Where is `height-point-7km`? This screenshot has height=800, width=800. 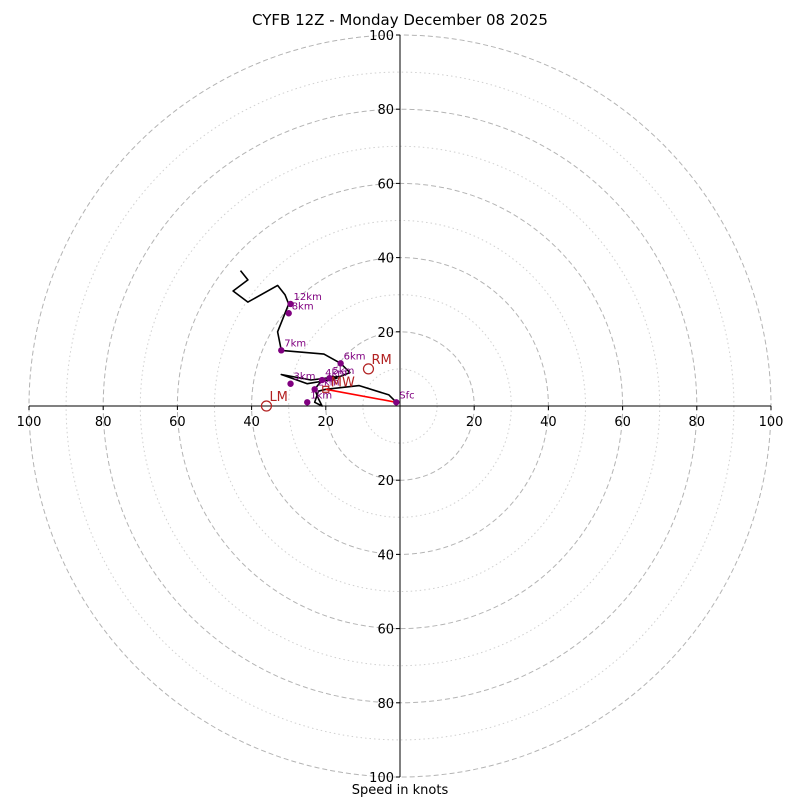
height-point-7km is located at coordinates (281, 350).